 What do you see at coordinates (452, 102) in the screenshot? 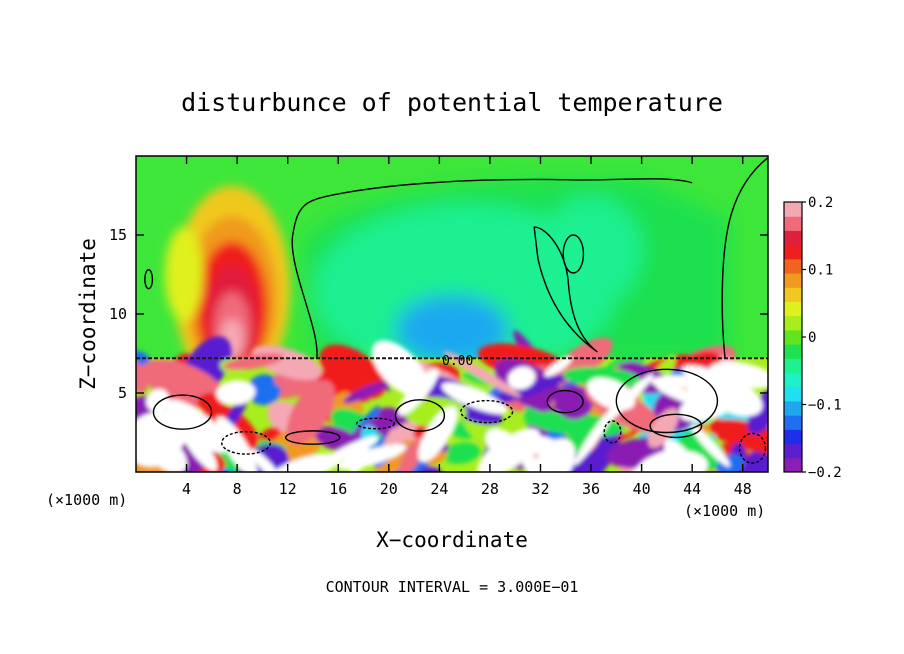
I see `chart-title: disturbunce of potential temperature` at bounding box center [452, 102].